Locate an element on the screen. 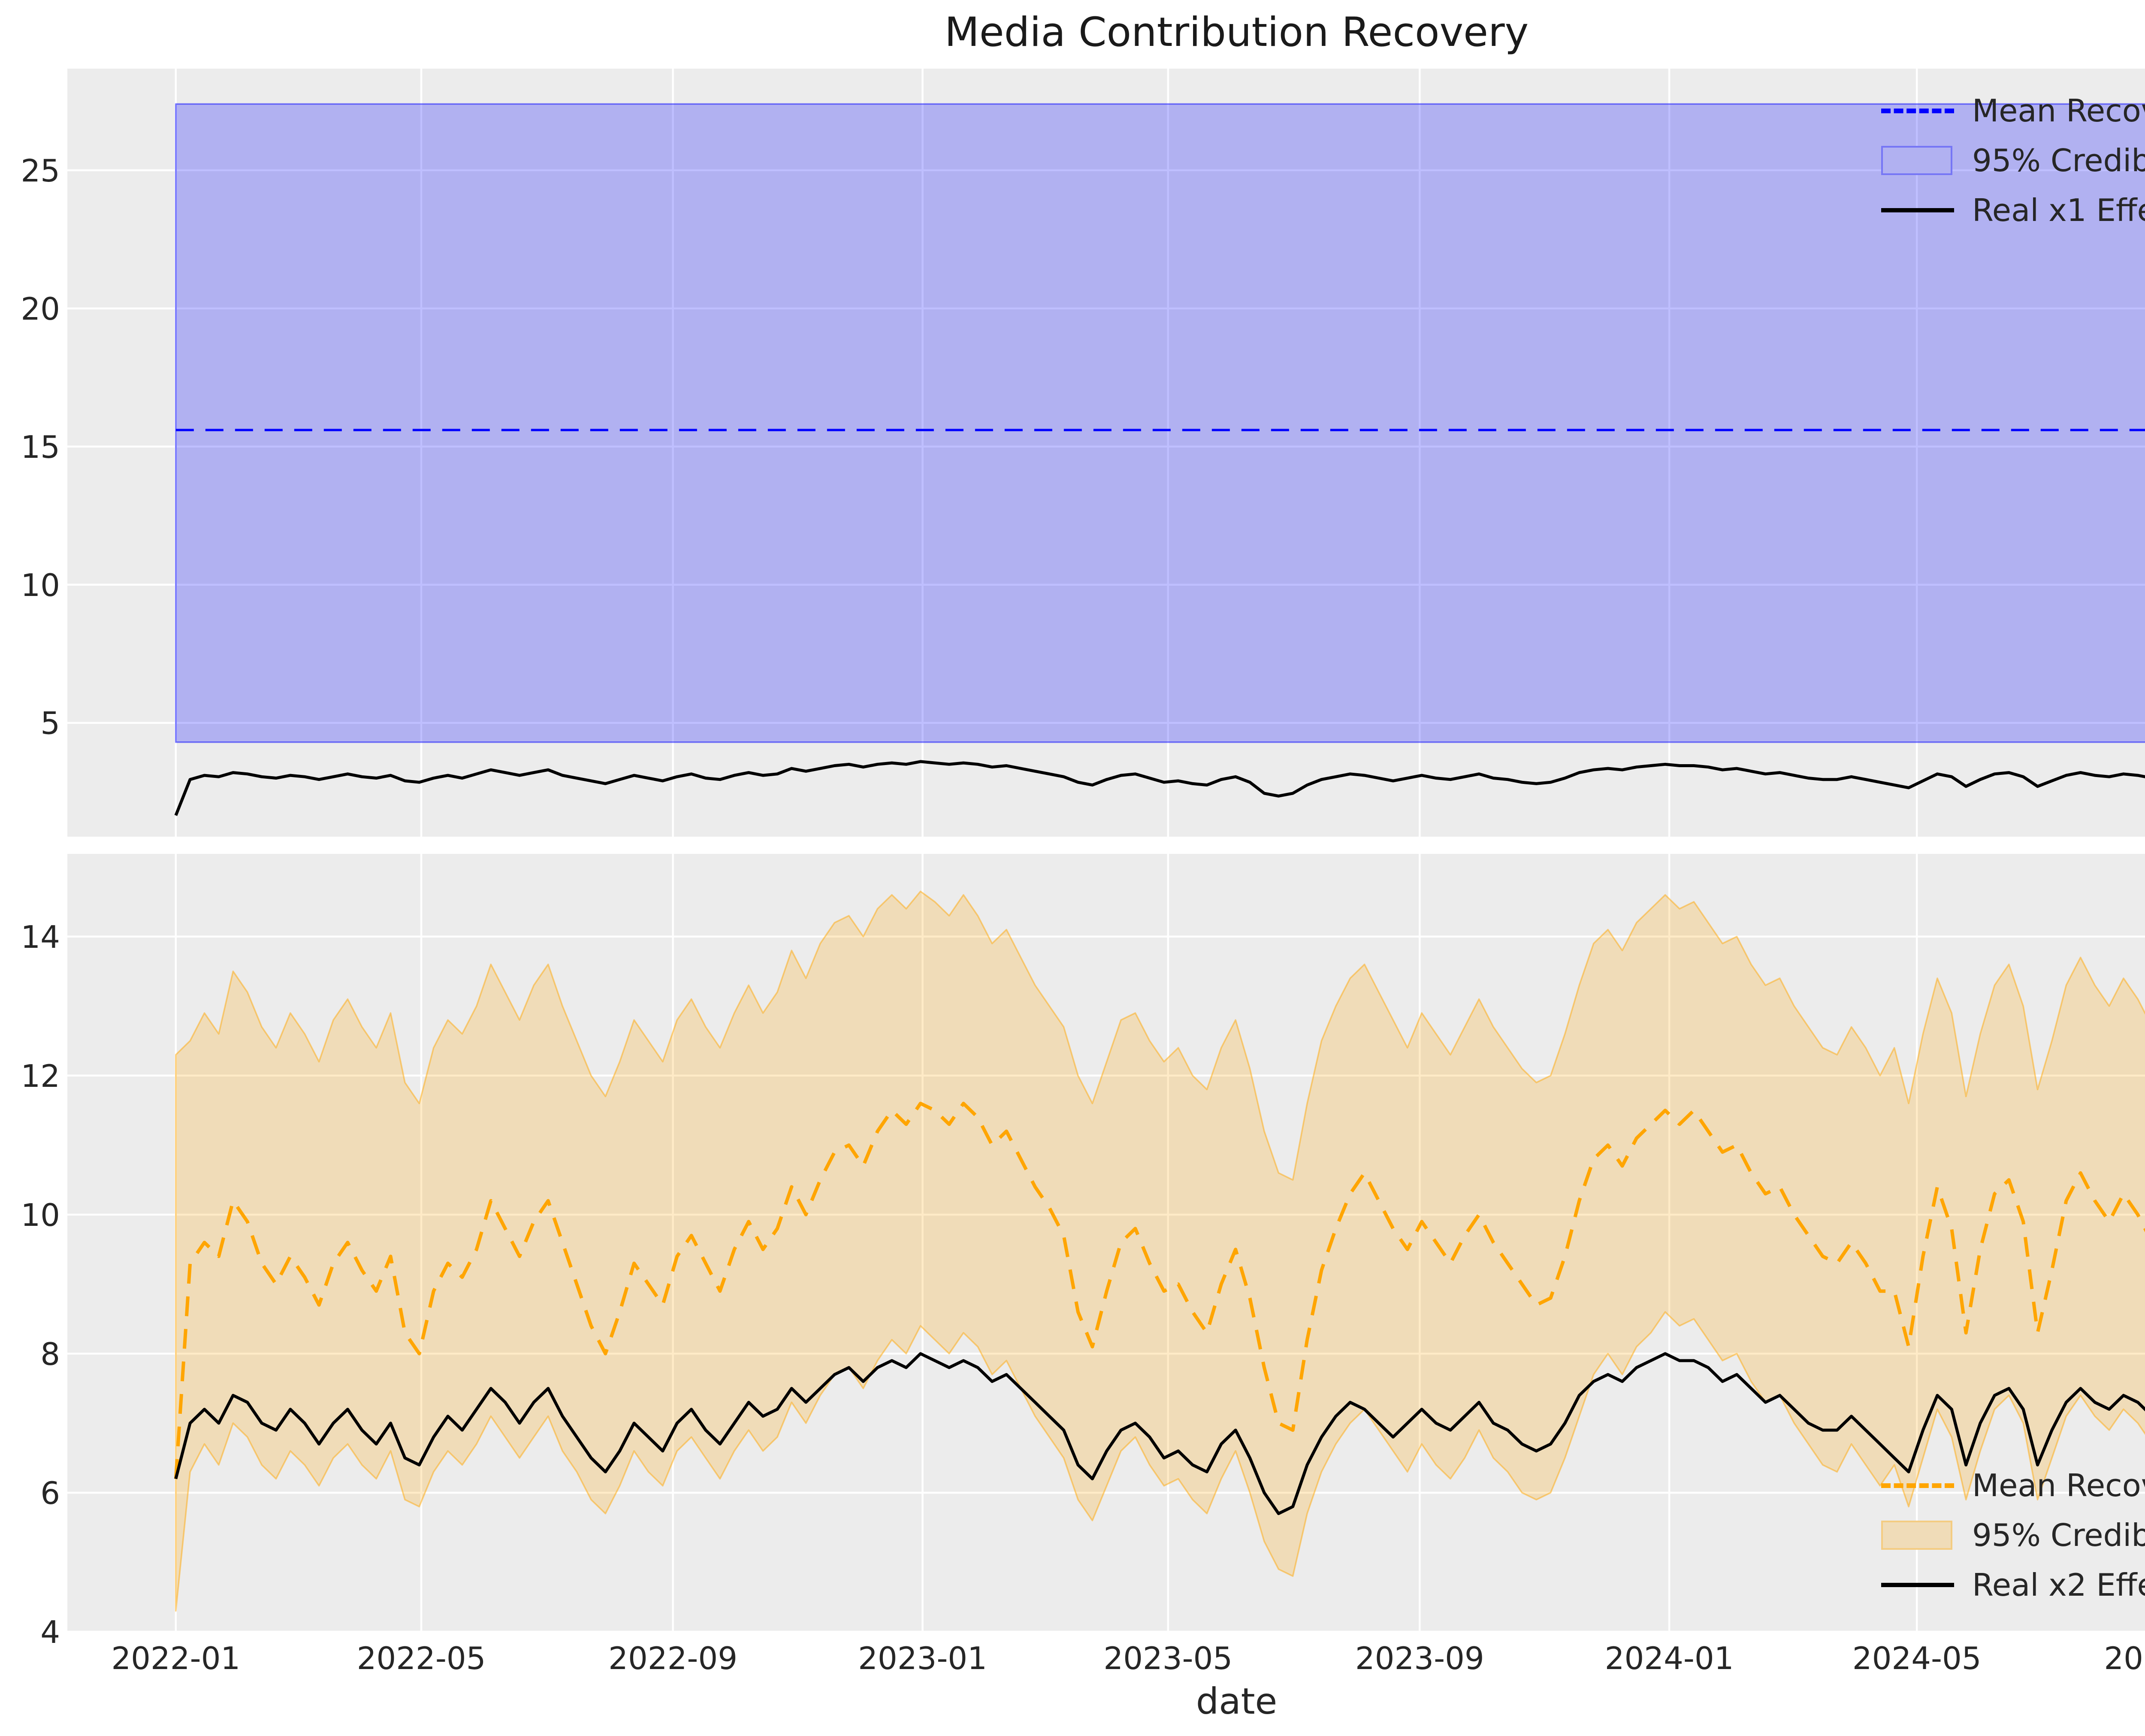 Image resolution: width=2145 pixels, height=1736 pixels. x-axis-label: date is located at coordinates (1237, 1701).